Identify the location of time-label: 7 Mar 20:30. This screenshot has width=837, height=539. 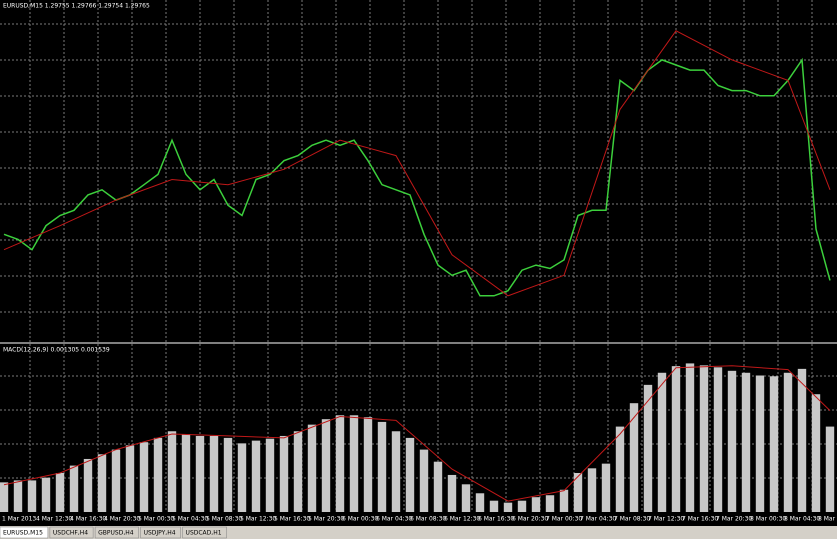
(734, 519).